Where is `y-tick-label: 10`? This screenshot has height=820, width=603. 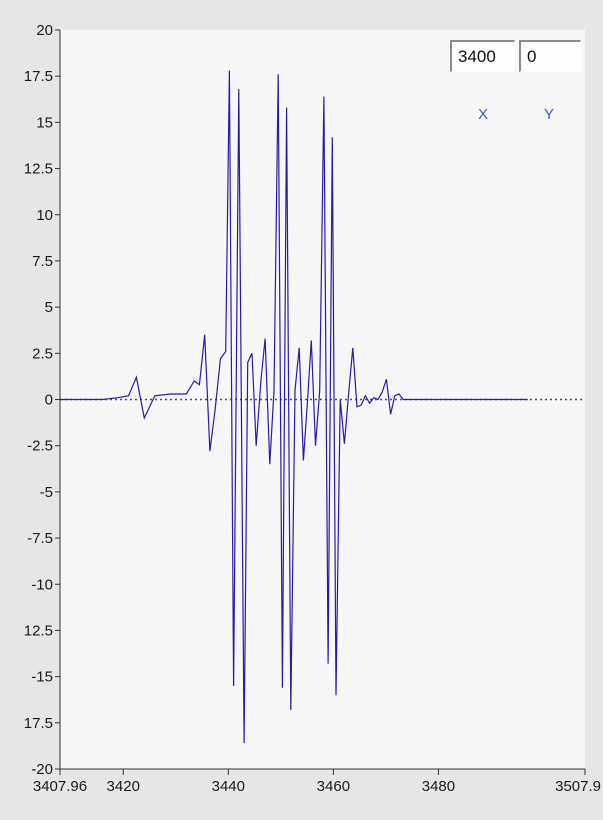 y-tick-label: 10 is located at coordinates (44, 215).